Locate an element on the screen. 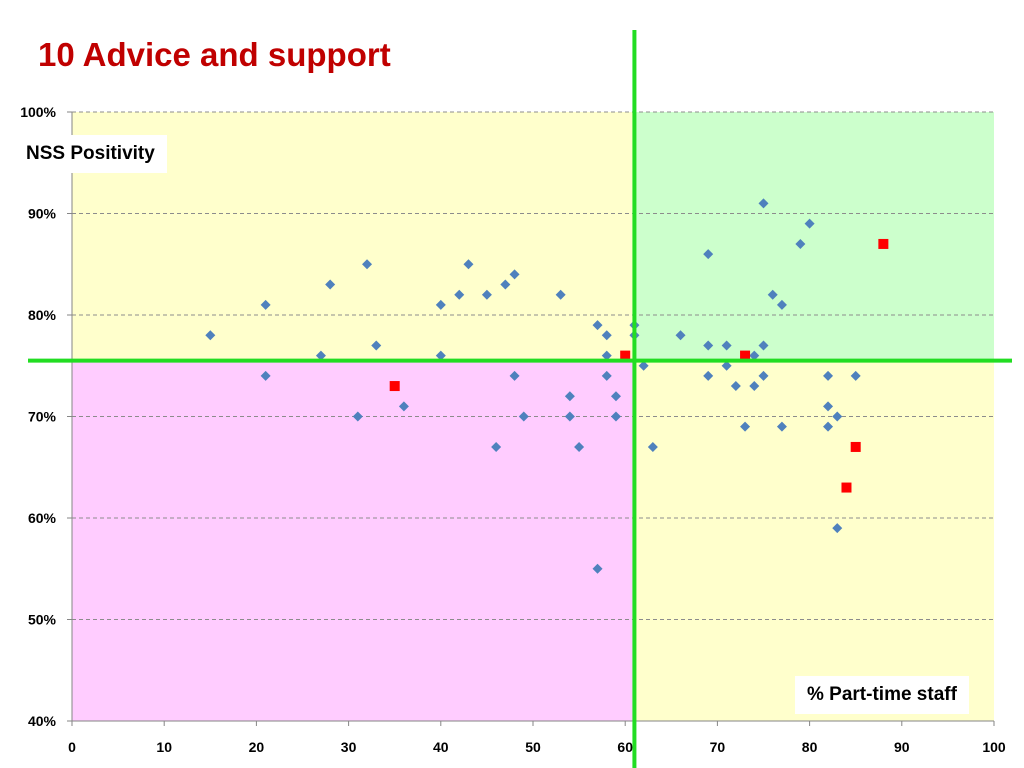 The image size is (1024, 768). y-tick-label: 70% is located at coordinates (42, 417).